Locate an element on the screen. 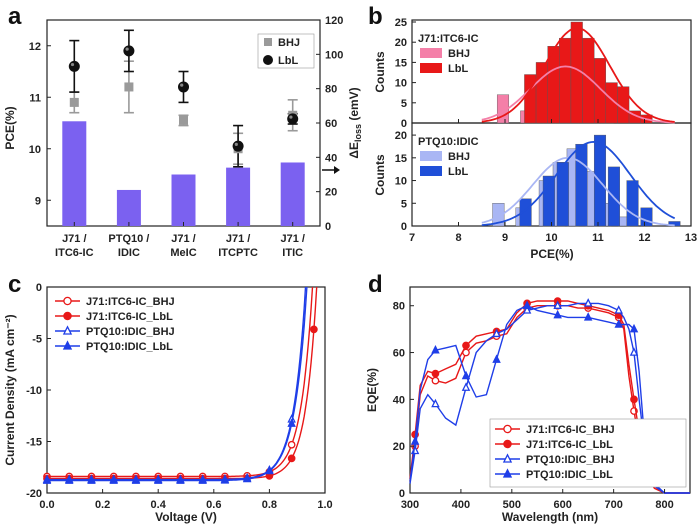  y-tick-label: 80 is located at coordinates (399, 307).